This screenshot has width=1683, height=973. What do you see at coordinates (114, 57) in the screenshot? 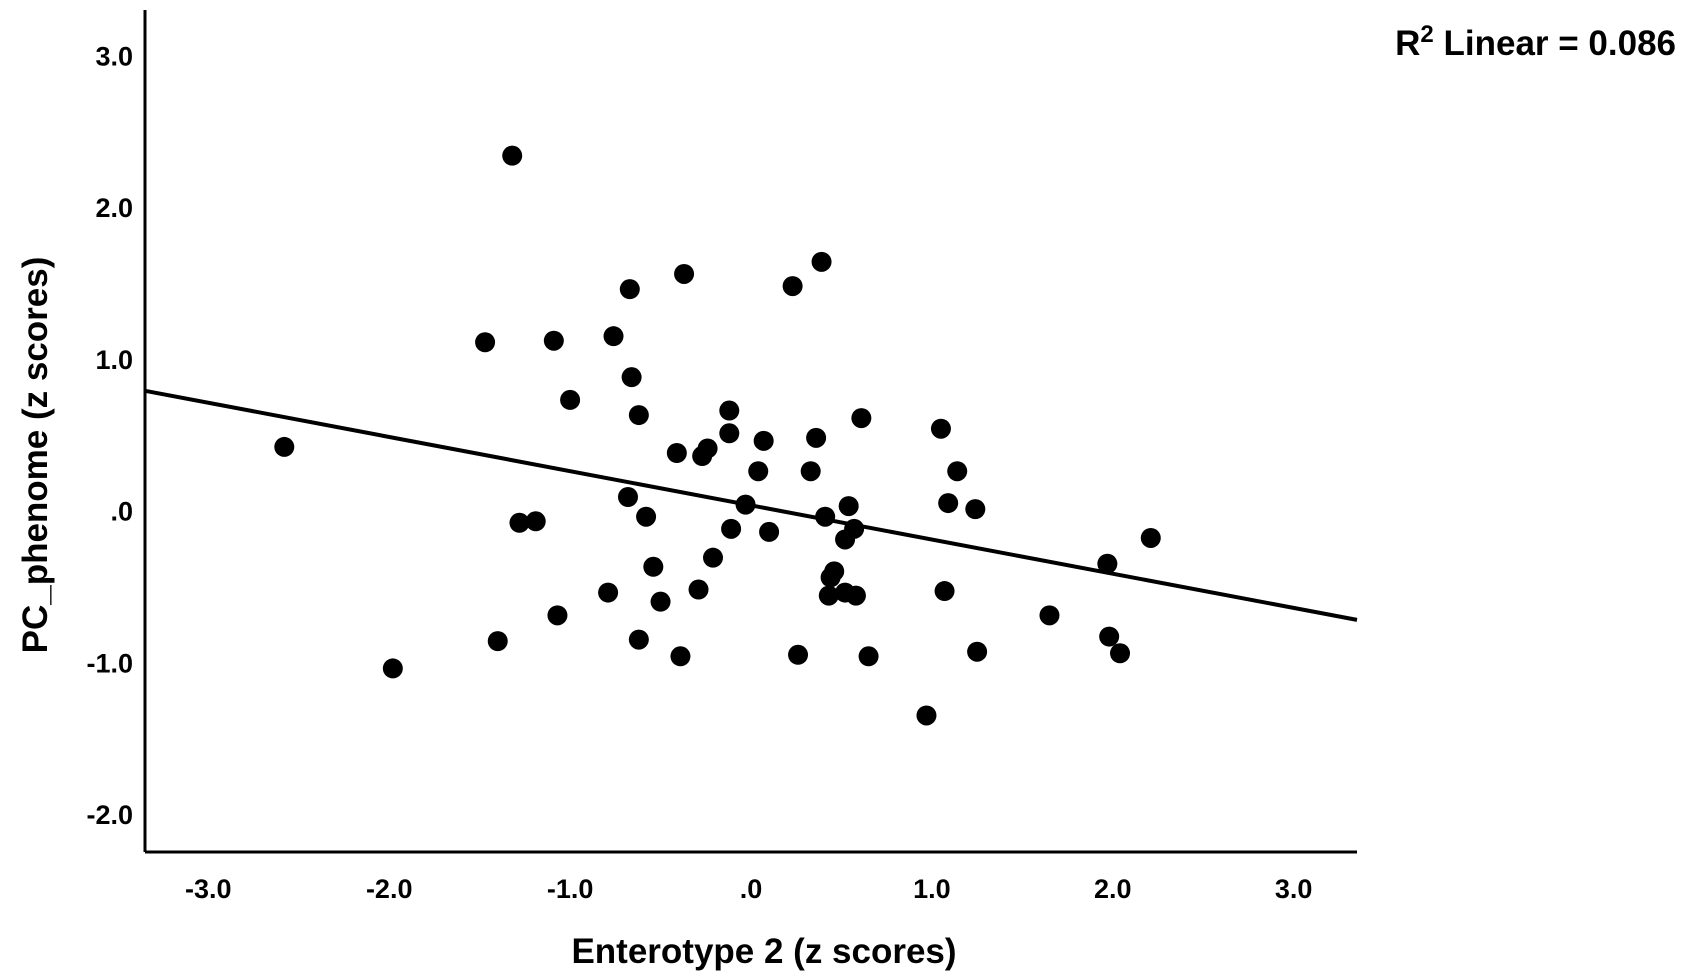
I see `y-tick-label: 3.0` at bounding box center [114, 57].